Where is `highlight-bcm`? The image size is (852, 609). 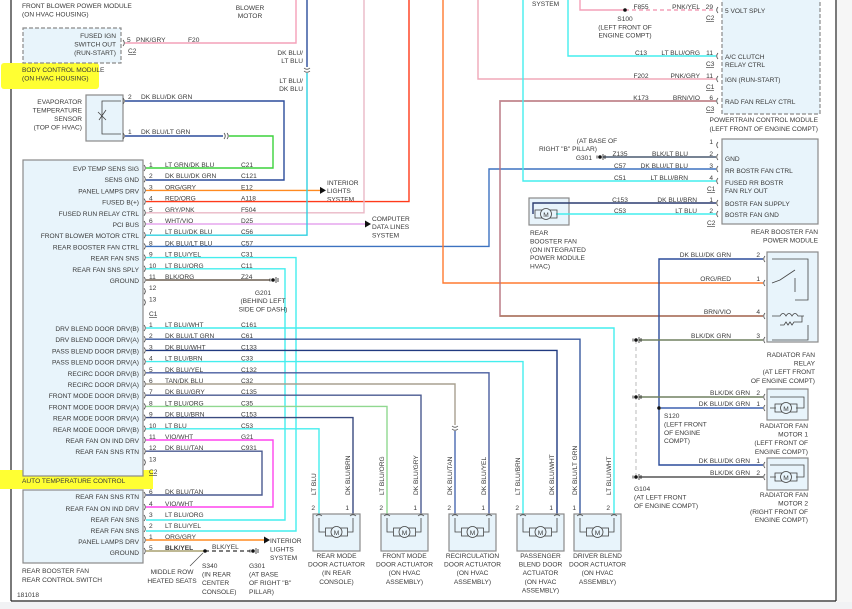 highlight-bcm is located at coordinates (50, 76).